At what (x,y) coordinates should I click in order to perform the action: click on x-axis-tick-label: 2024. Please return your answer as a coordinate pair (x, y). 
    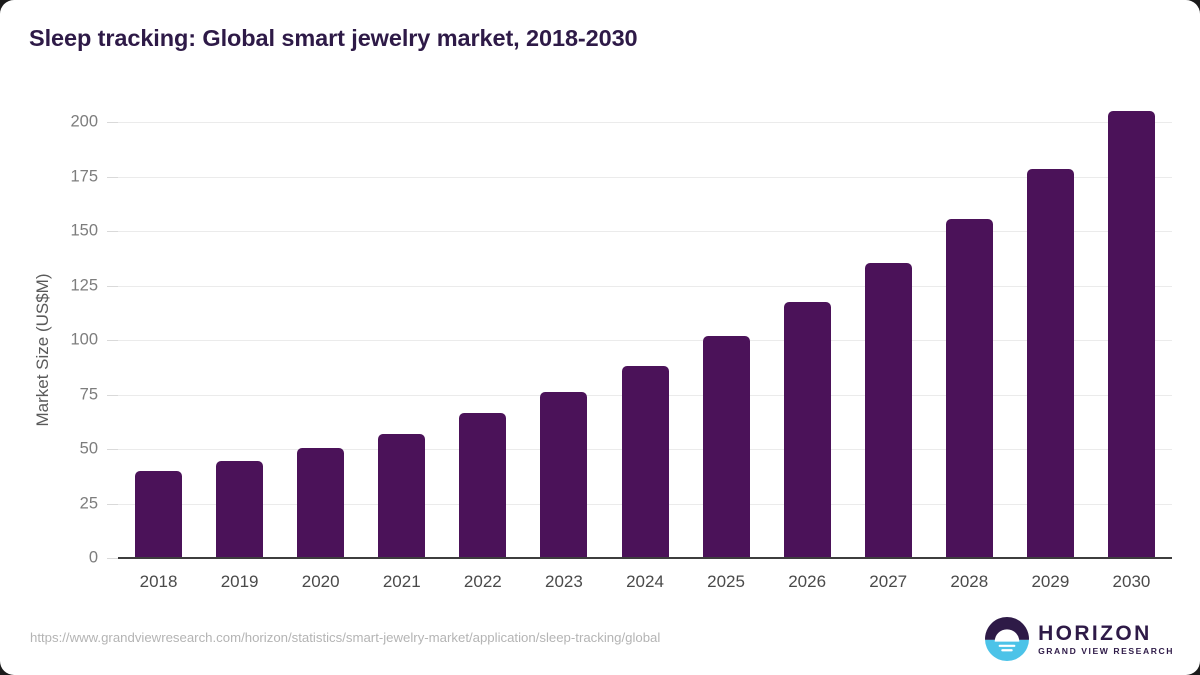
    Looking at the image, I should click on (645, 581).